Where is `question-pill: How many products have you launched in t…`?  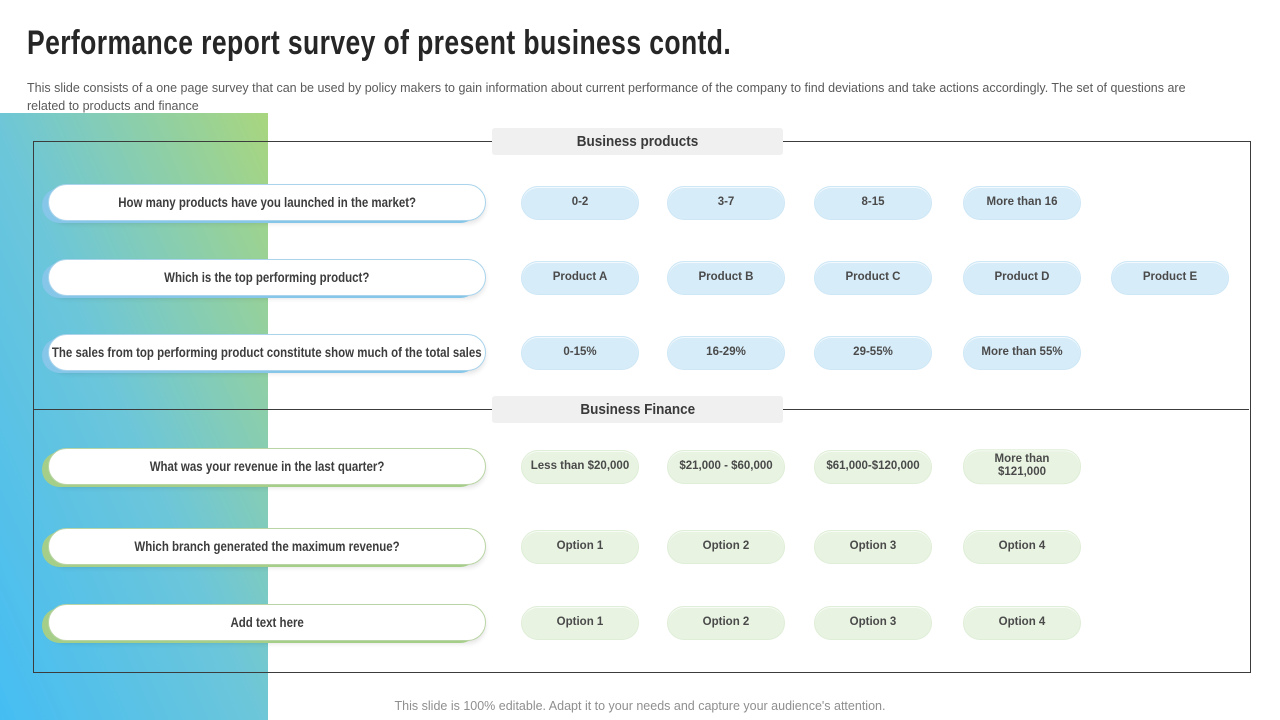 question-pill: How many products have you launched in t… is located at coordinates (267, 202).